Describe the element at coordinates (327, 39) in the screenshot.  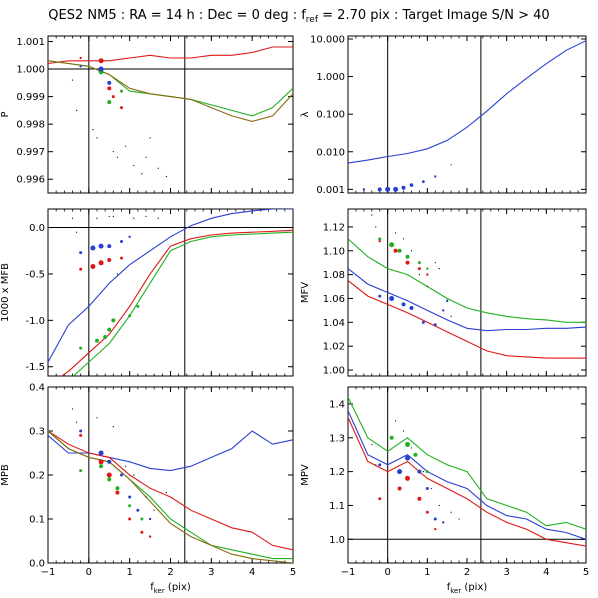
I see `y-tick-label: 10.000` at that location.